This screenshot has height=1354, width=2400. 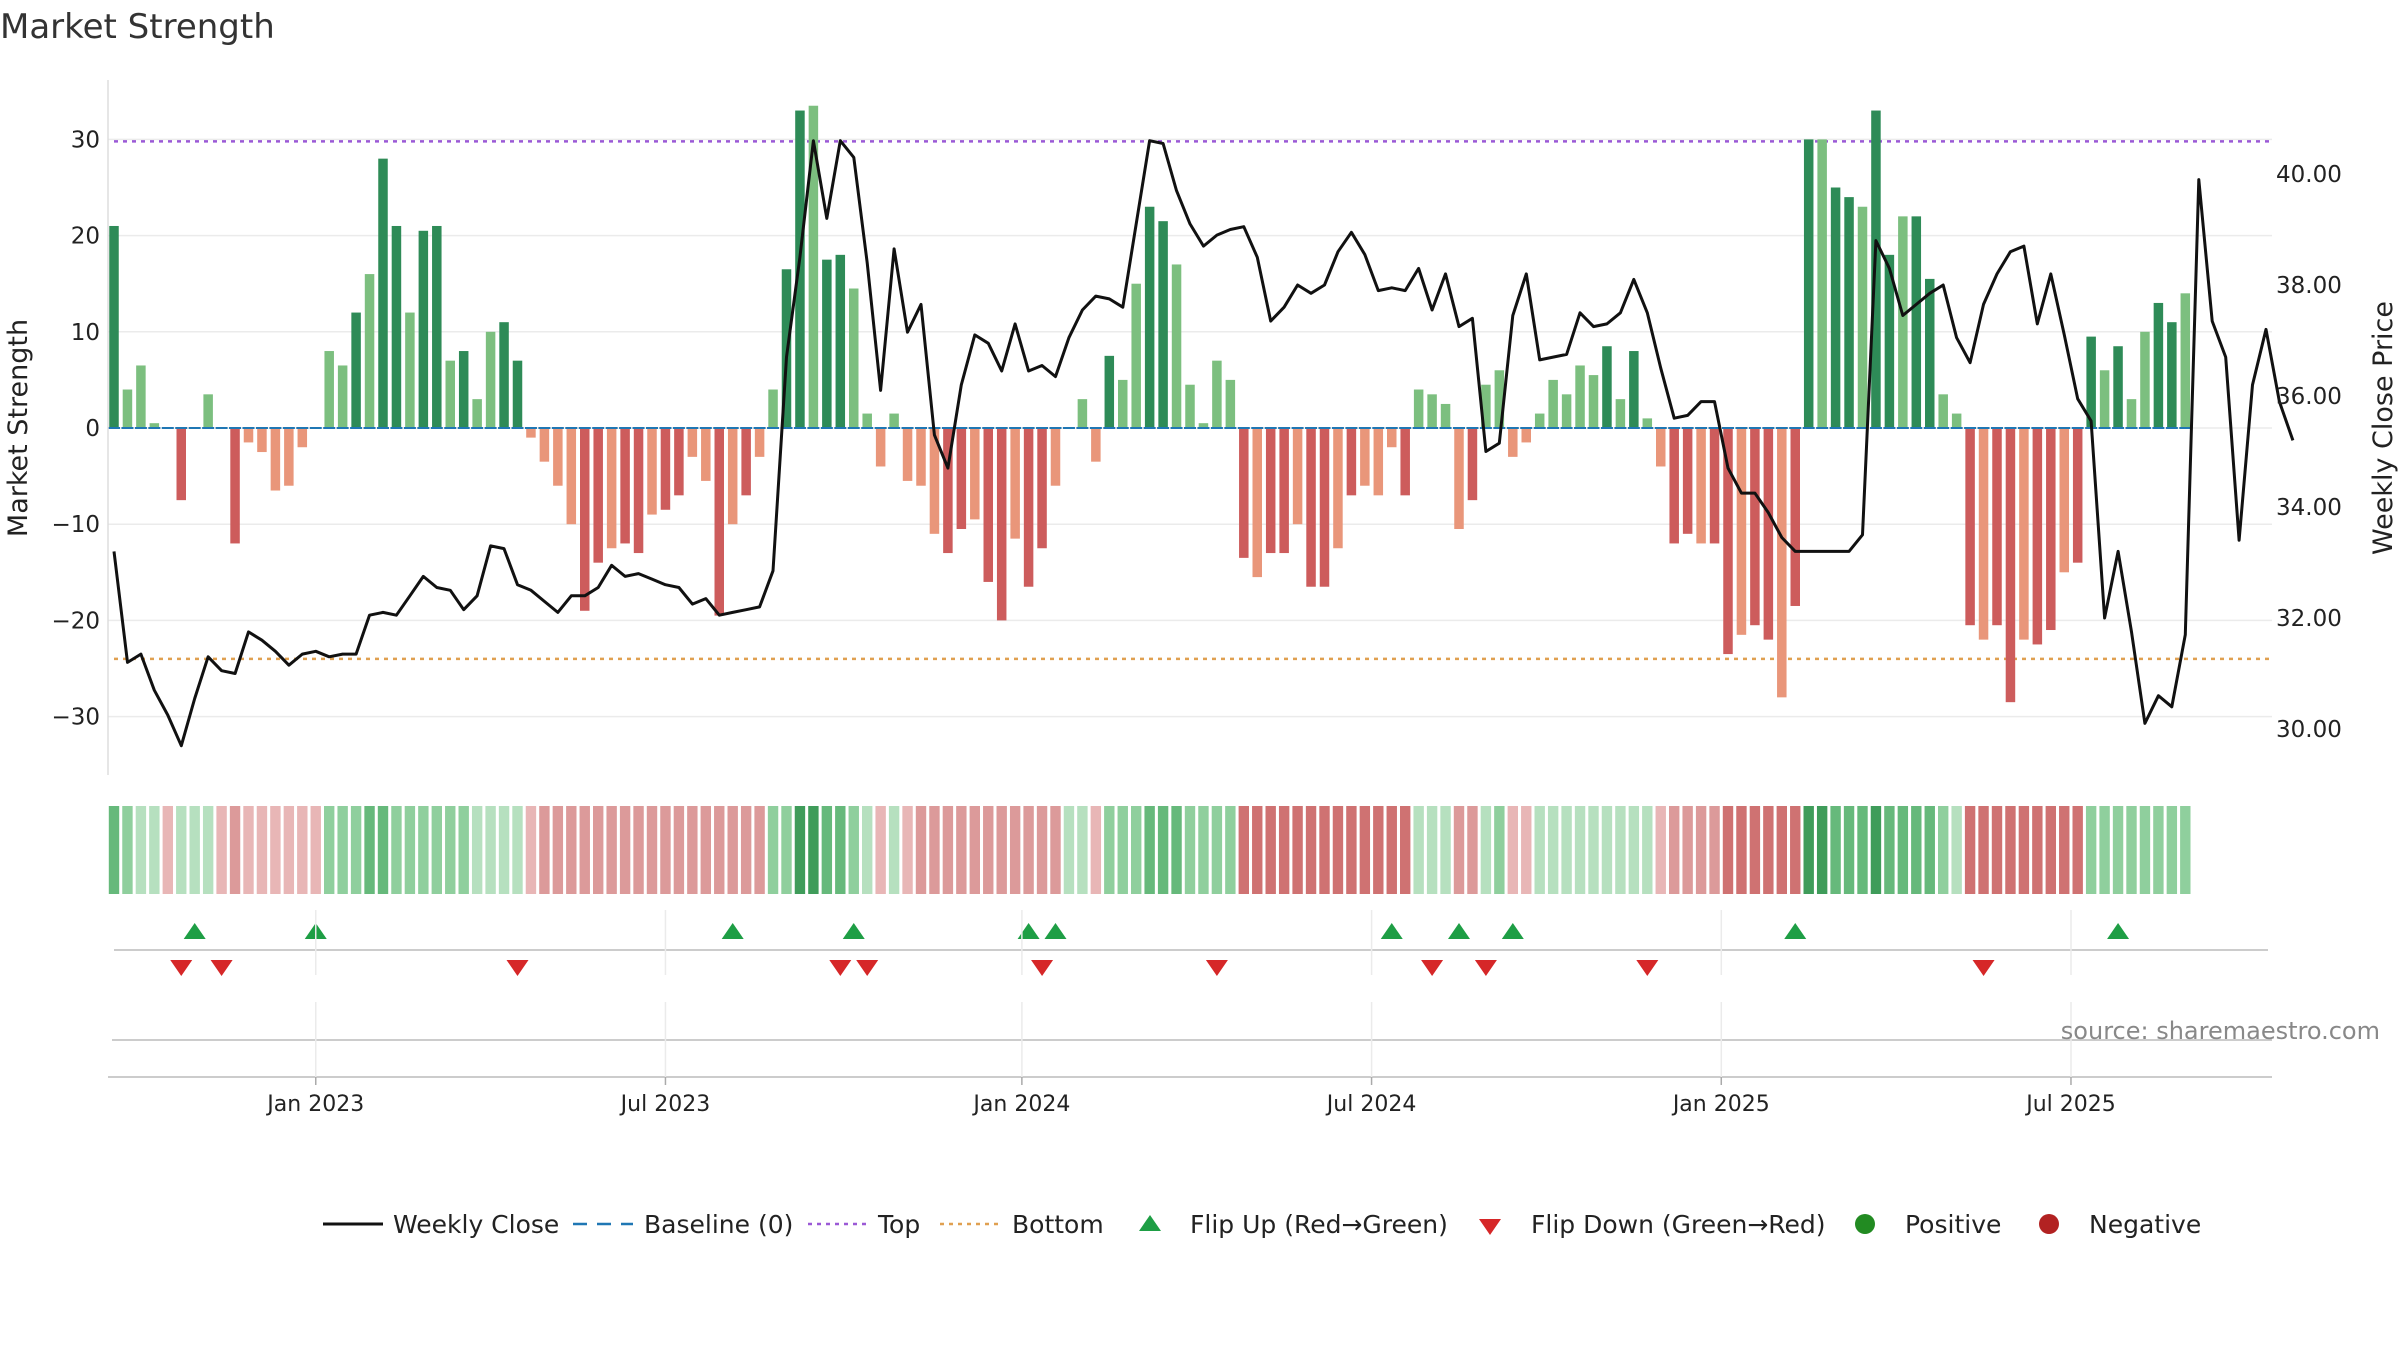 What do you see at coordinates (1490, 1227) in the screenshot?
I see `legend-flip-down-swatch` at bounding box center [1490, 1227].